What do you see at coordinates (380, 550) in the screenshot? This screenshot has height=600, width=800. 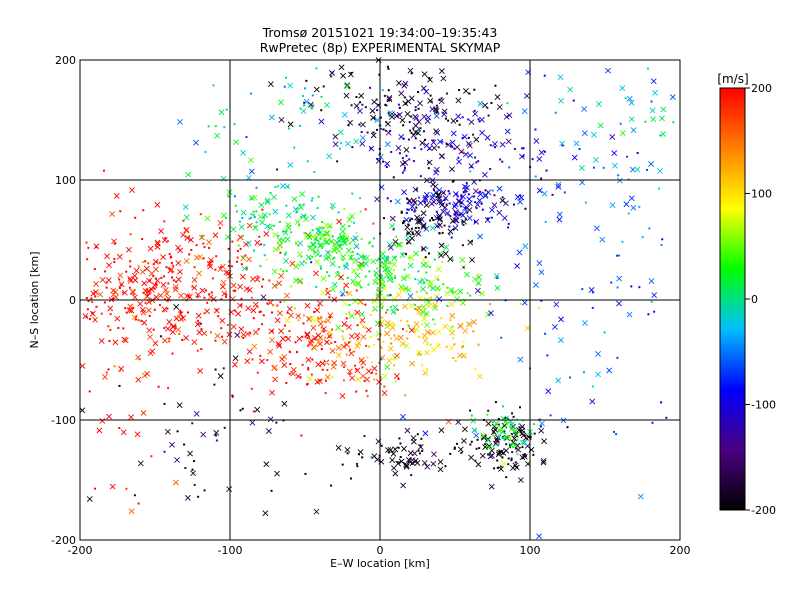 I see `x-tick-label: 0` at bounding box center [380, 550].